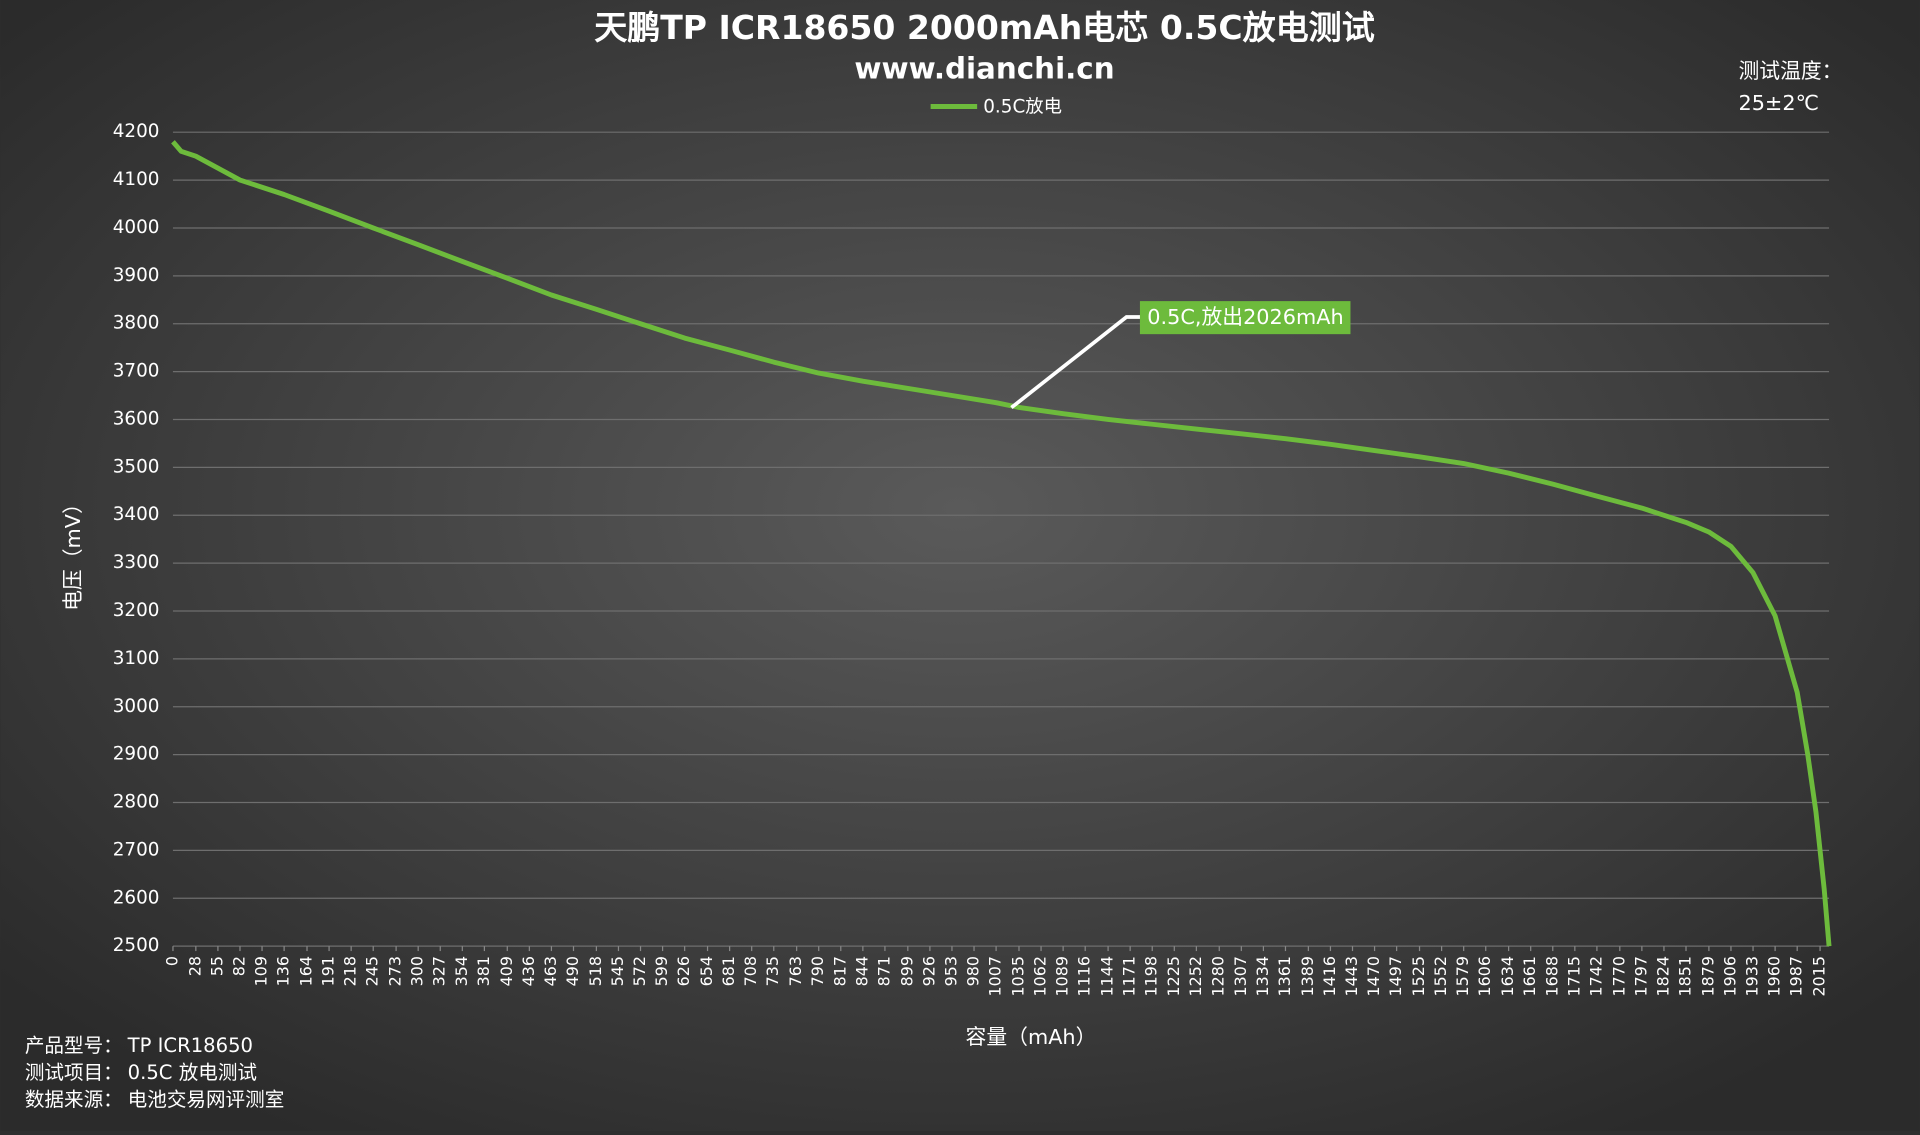  What do you see at coordinates (572, 971) in the screenshot?
I see `x-tick-label: 490` at bounding box center [572, 971].